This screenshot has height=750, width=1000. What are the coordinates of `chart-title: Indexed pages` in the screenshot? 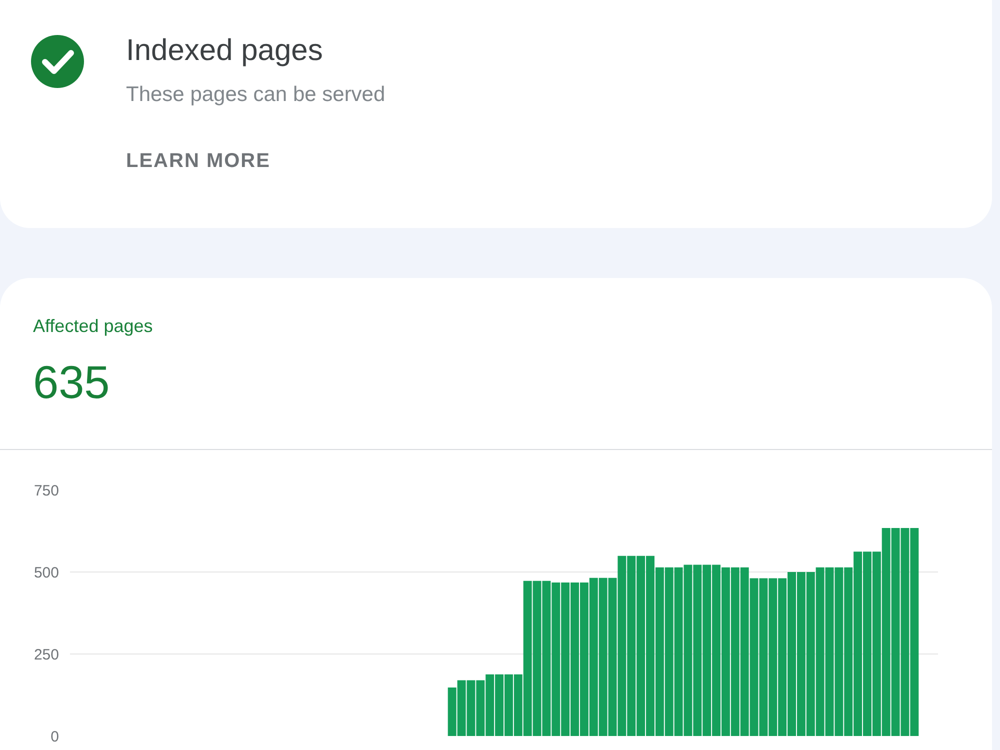 It's located at (224, 51).